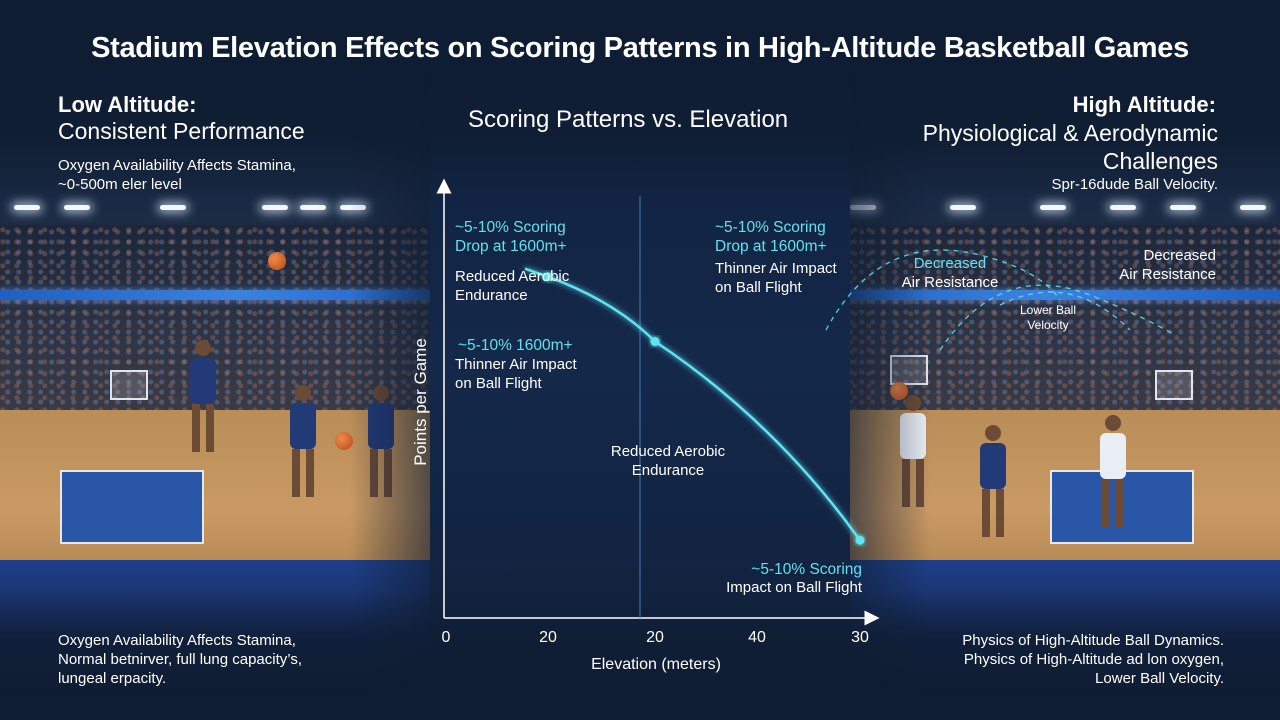  What do you see at coordinates (860, 637) in the screenshot?
I see `x-tick-label: 30` at bounding box center [860, 637].